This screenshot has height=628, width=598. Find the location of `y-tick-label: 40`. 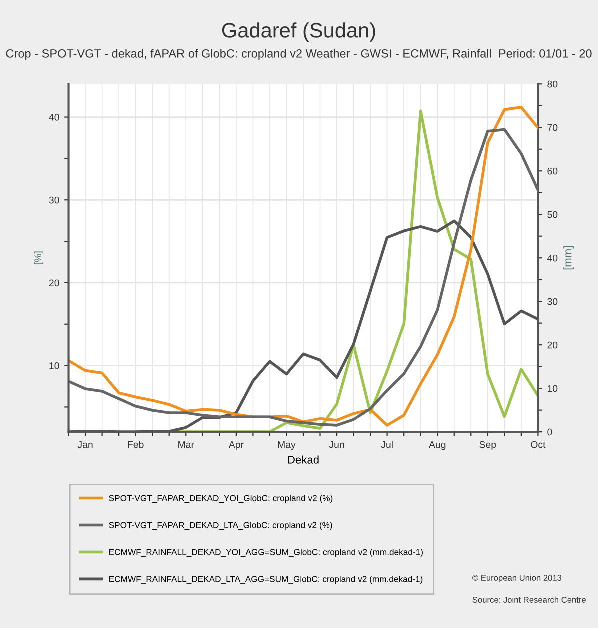

y-tick-label: 40 is located at coordinates (54, 117).